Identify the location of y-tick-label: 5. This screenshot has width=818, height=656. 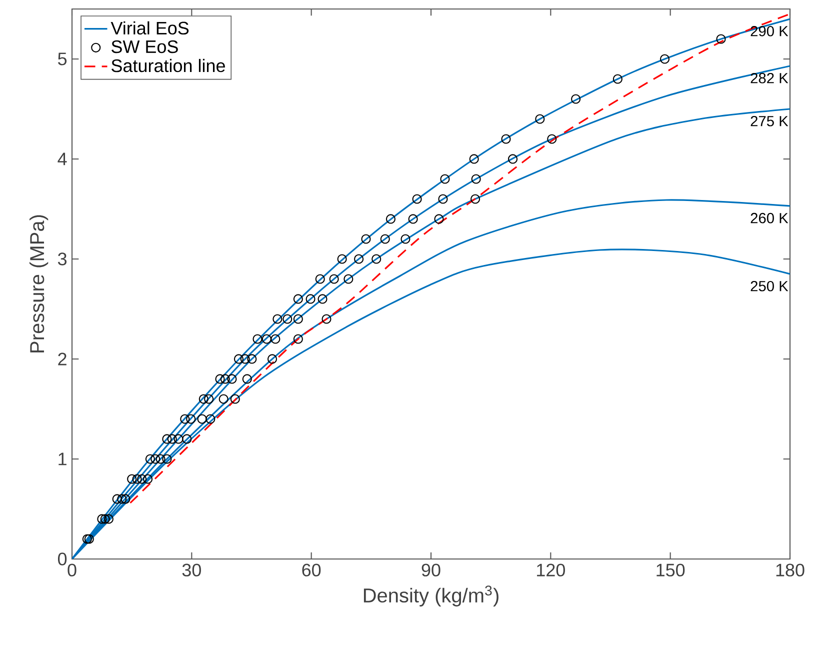
(62, 59).